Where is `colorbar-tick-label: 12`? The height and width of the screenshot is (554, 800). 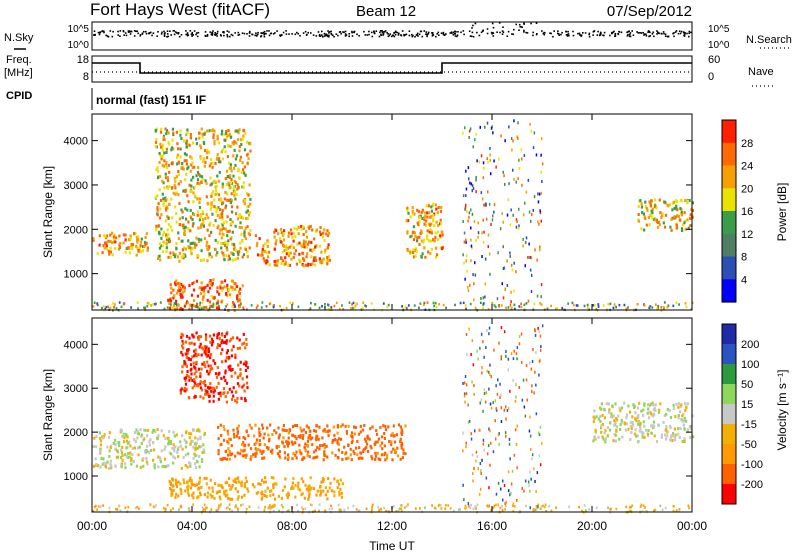 colorbar-tick-label: 12 is located at coordinates (747, 235).